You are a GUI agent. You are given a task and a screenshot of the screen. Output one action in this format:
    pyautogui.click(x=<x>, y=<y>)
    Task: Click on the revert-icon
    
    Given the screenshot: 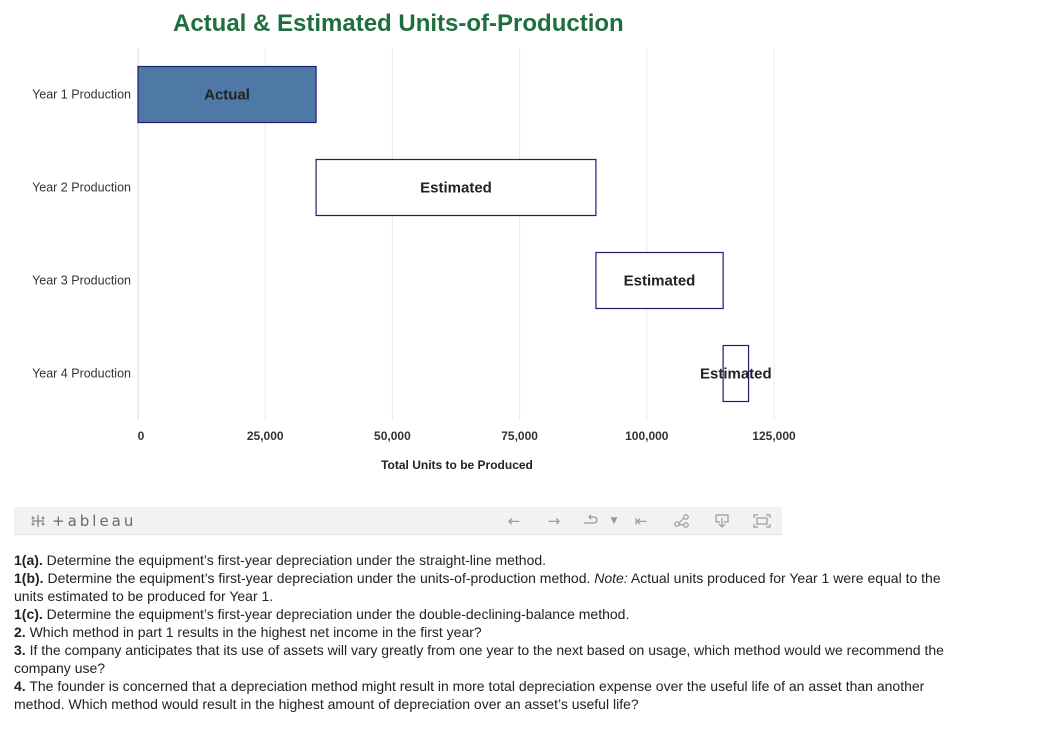 What is the action you would take?
    pyautogui.click(x=590, y=521)
    